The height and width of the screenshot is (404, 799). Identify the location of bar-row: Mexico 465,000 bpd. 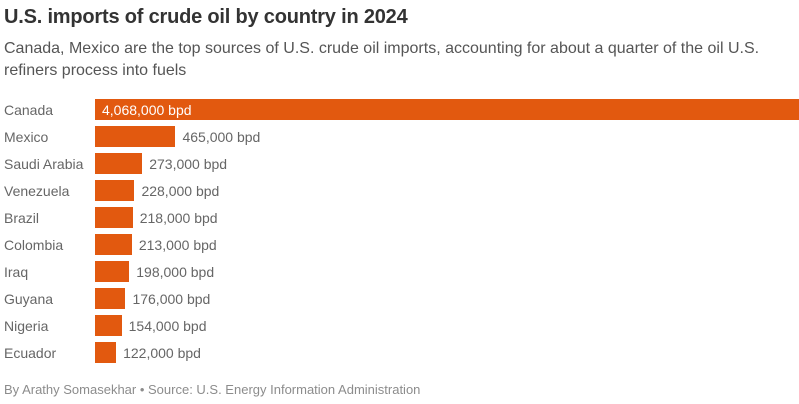
(401, 136).